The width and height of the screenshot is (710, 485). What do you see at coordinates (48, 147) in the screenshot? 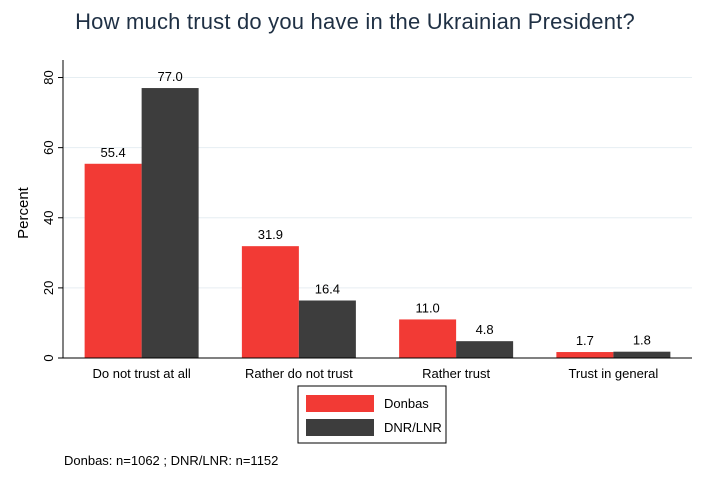
I see `y-tick-label: 60` at bounding box center [48, 147].